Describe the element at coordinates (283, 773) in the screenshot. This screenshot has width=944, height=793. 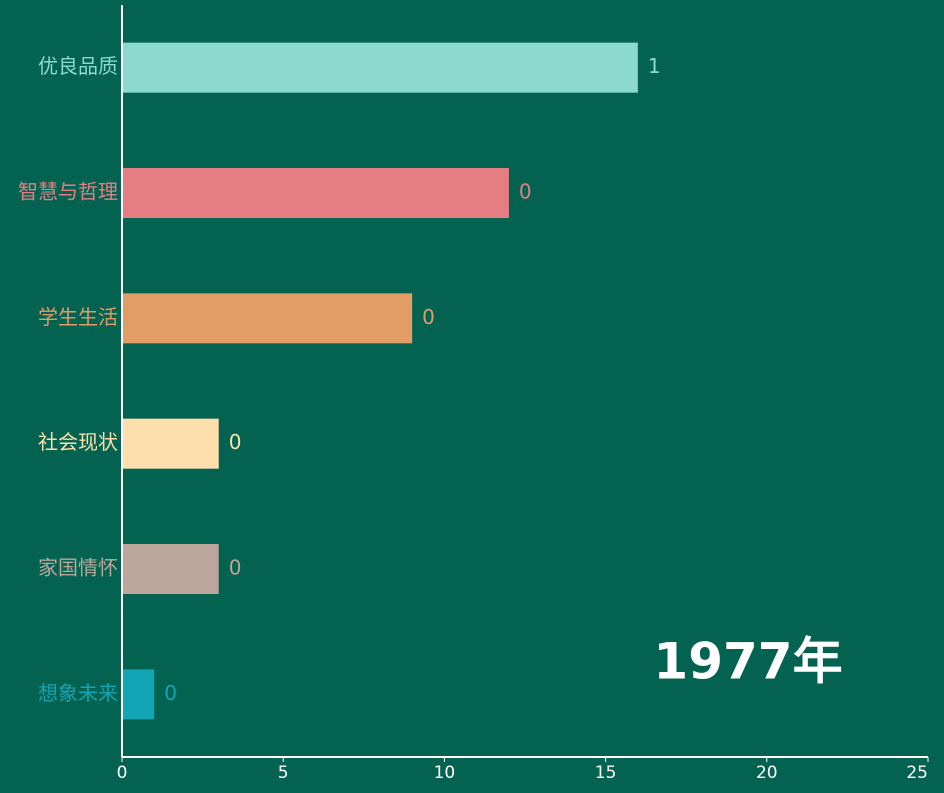
I see `x-tick-label: 5` at that location.